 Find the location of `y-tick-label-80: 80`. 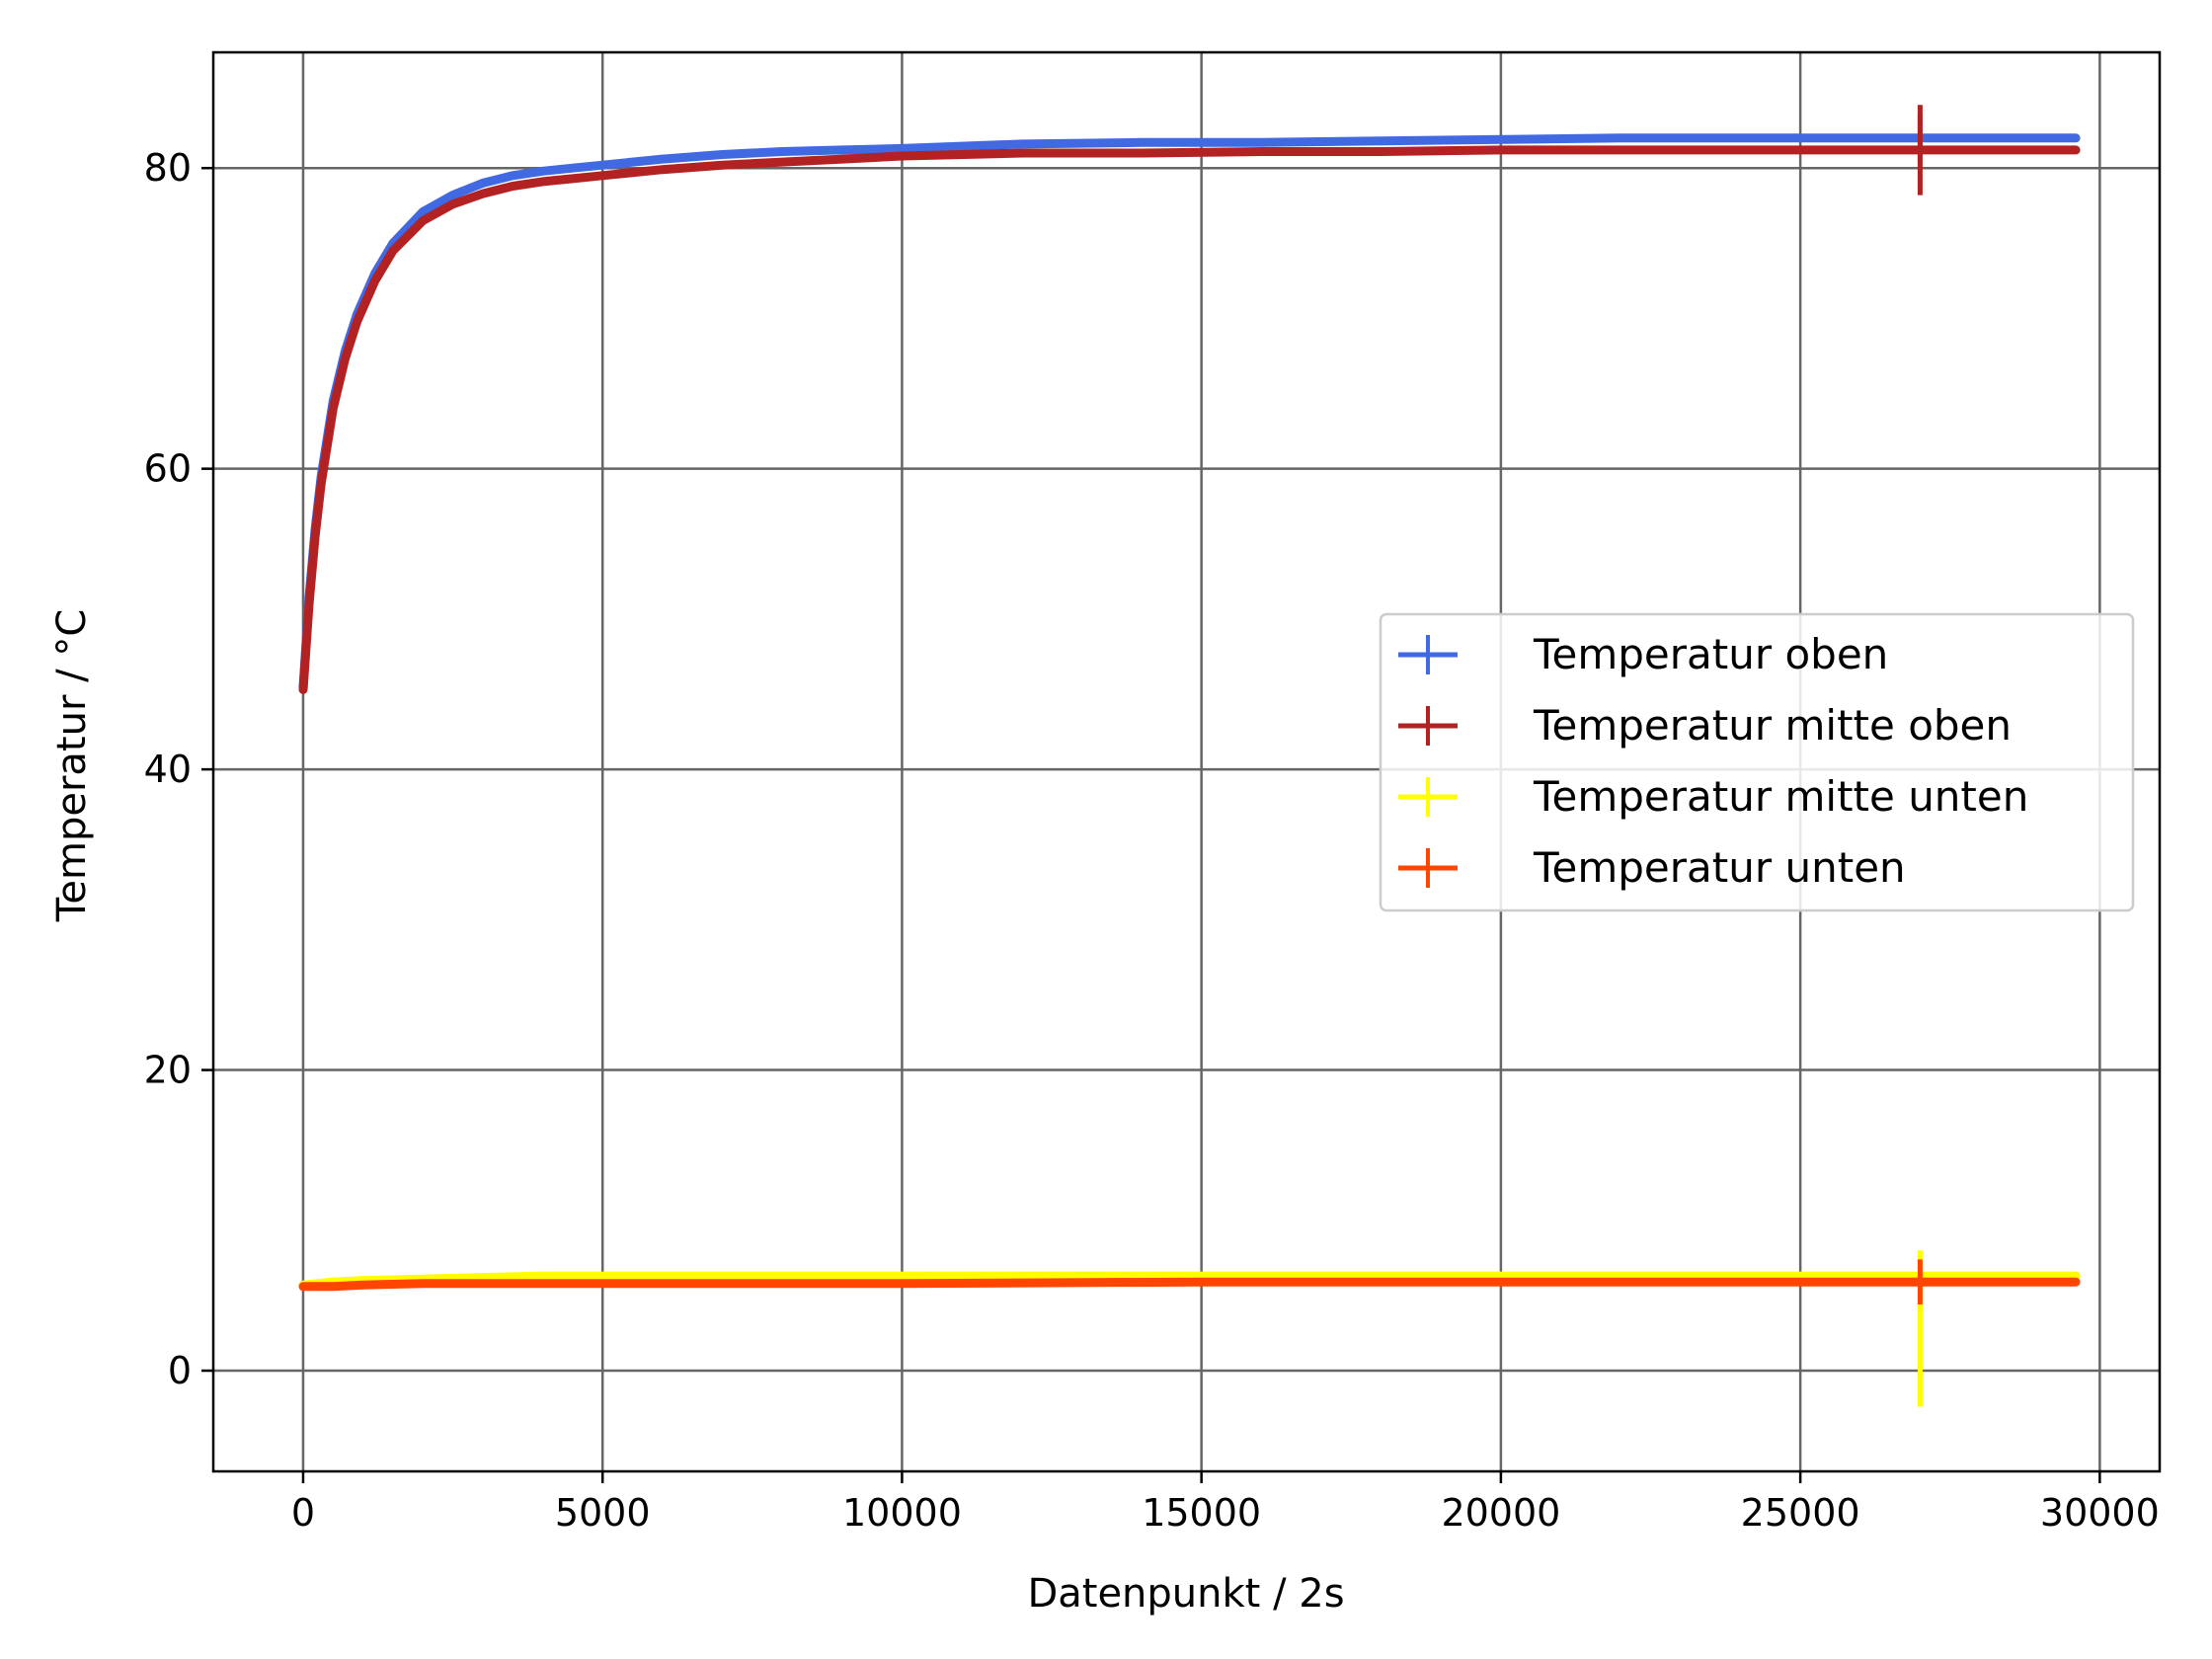

y-tick-label-80: 80 is located at coordinates (168, 168).